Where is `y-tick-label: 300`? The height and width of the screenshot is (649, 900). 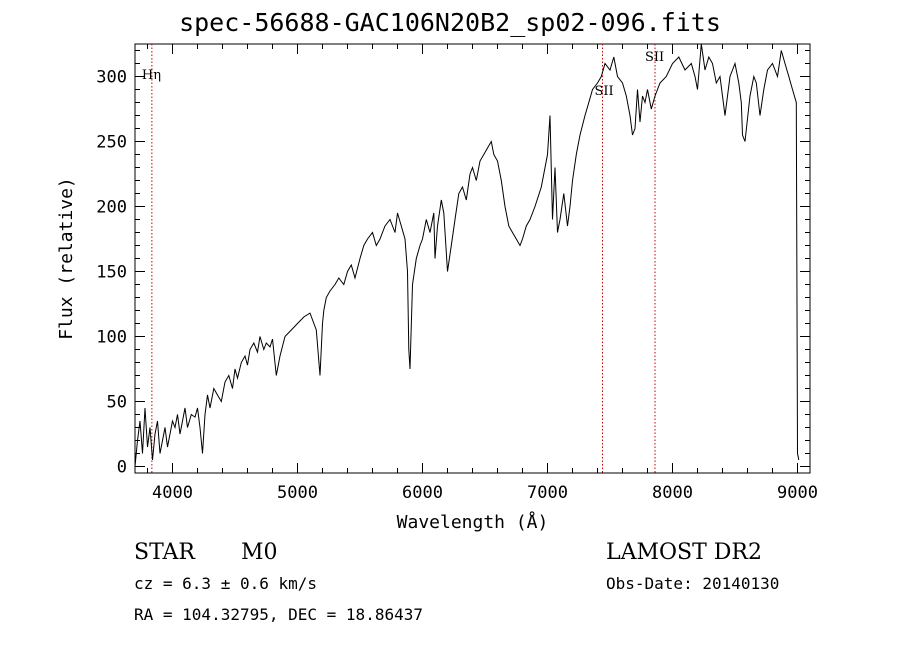 y-tick-label: 300 is located at coordinates (111, 78).